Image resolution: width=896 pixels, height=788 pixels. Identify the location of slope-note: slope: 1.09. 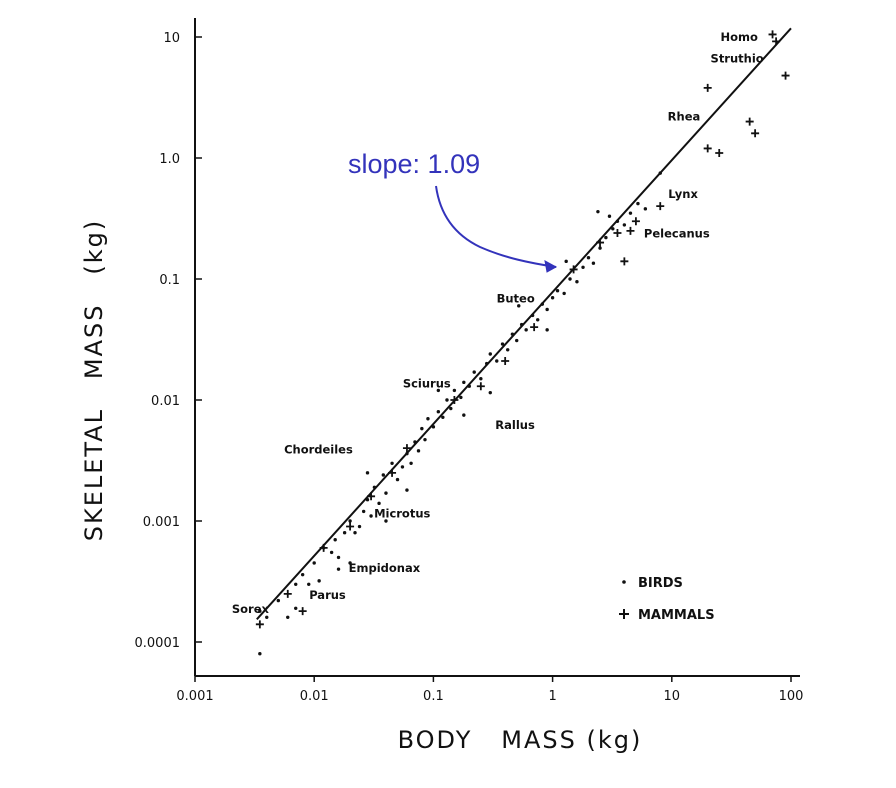
(414, 164).